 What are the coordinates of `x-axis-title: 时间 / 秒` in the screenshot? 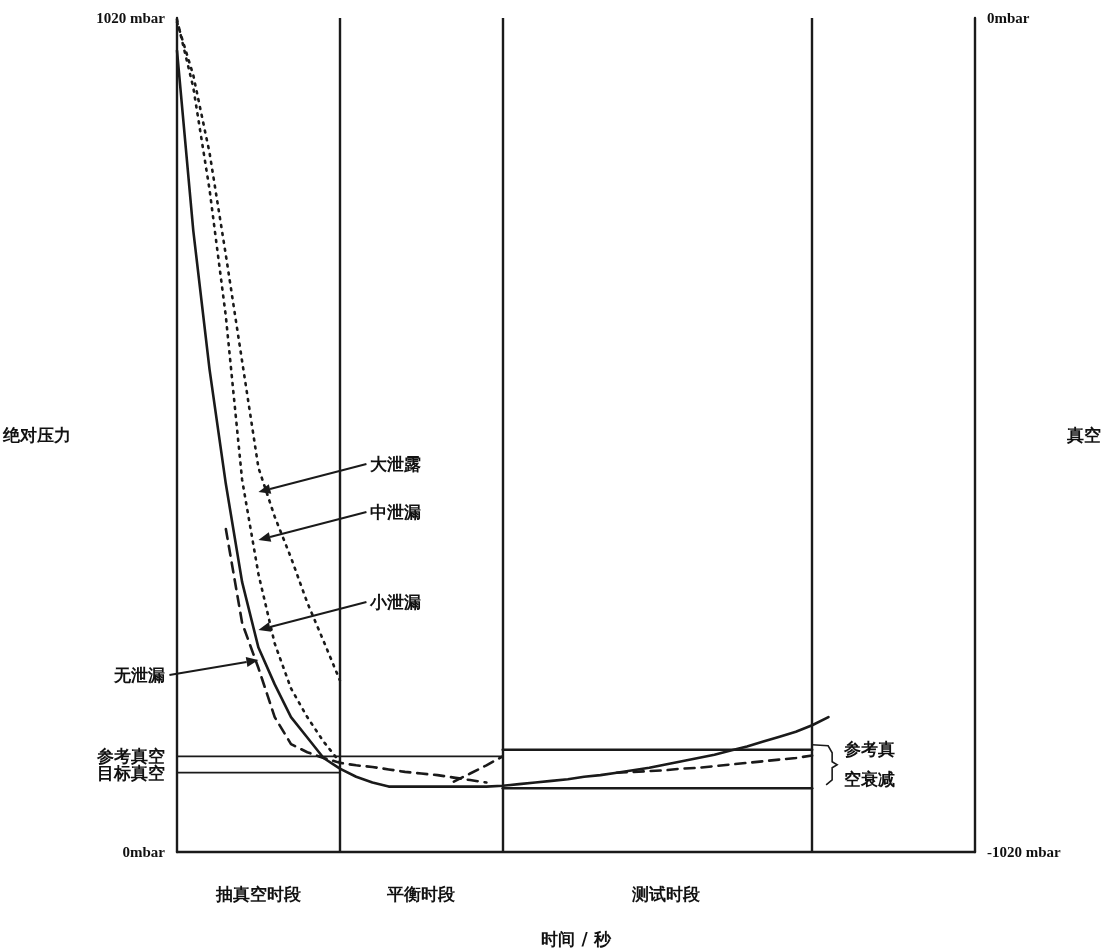 It's located at (576, 938).